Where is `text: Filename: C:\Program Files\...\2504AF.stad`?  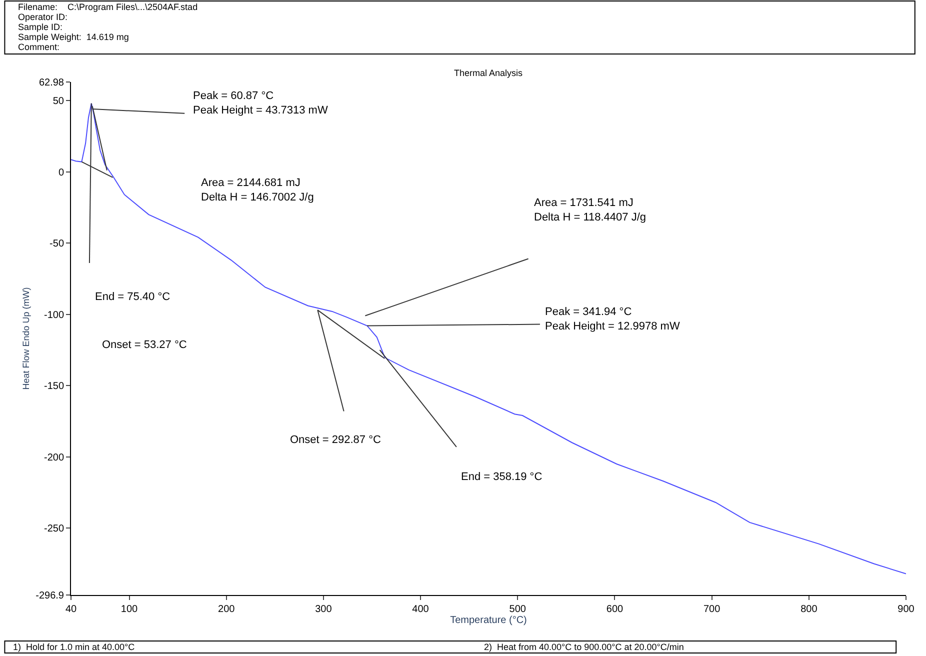
text: Filename: C:\Program Files\...\2504AF.stad is located at coordinates (108, 7).